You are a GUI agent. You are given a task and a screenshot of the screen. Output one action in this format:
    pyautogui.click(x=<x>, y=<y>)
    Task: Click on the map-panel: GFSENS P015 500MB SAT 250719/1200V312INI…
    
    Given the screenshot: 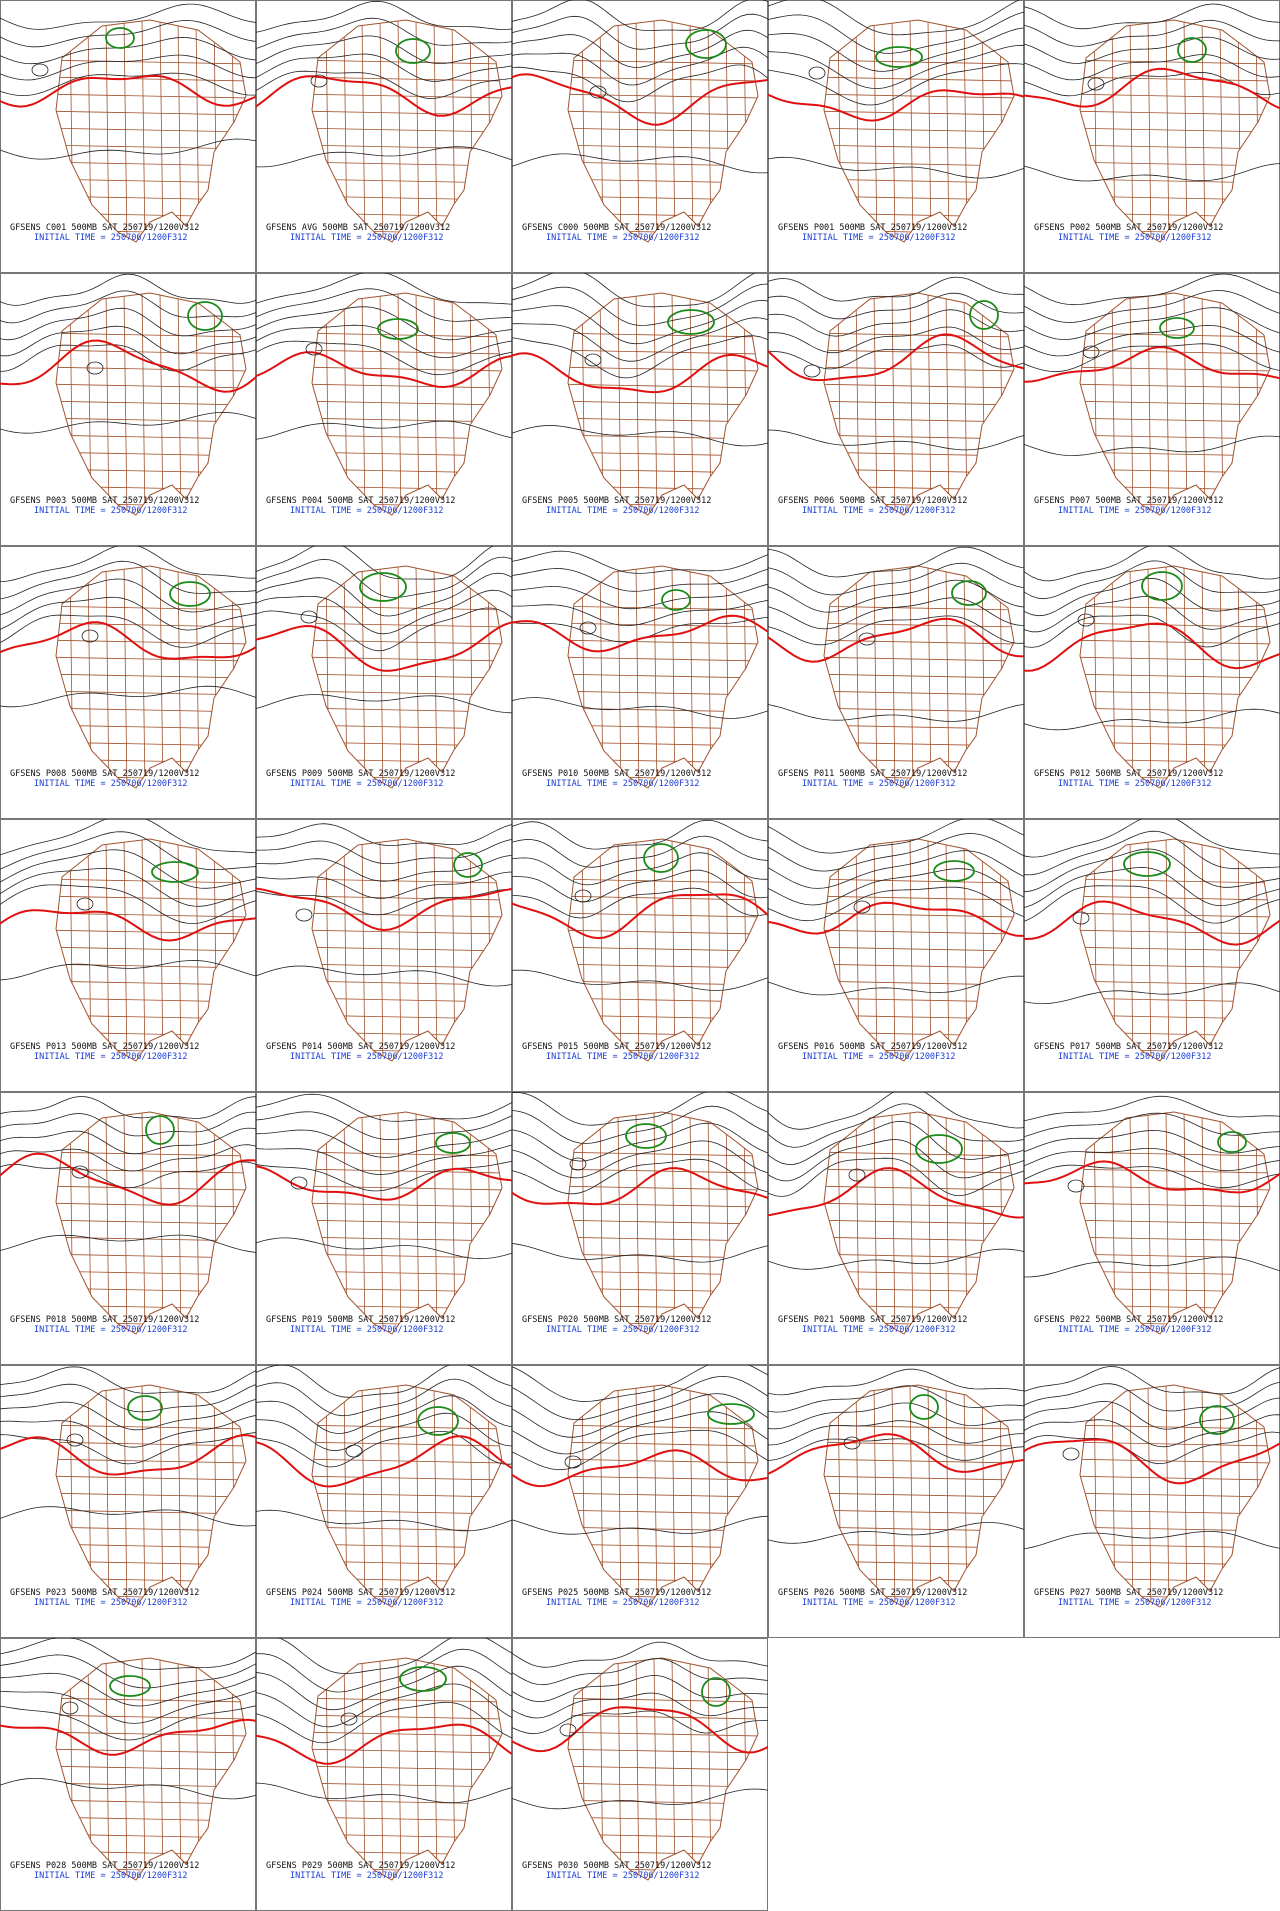 What is the action you would take?
    pyautogui.click(x=640, y=955)
    